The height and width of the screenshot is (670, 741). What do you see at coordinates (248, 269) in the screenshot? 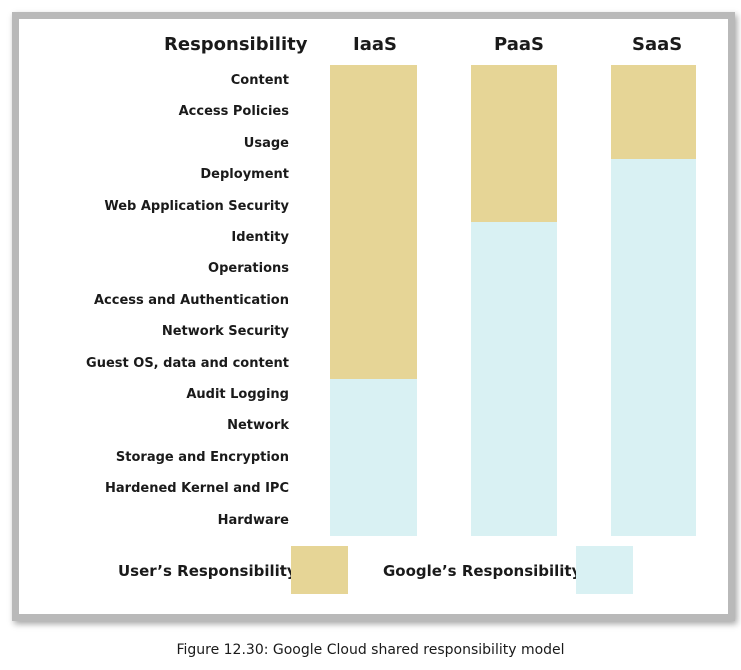
I see `row-label: Operations` at bounding box center [248, 269].